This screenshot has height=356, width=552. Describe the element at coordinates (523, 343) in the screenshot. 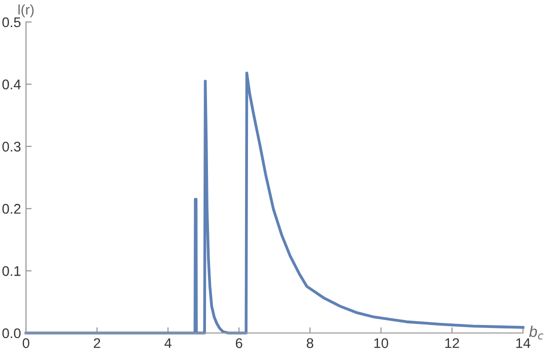

I see `x-tick-label: 14` at that location.